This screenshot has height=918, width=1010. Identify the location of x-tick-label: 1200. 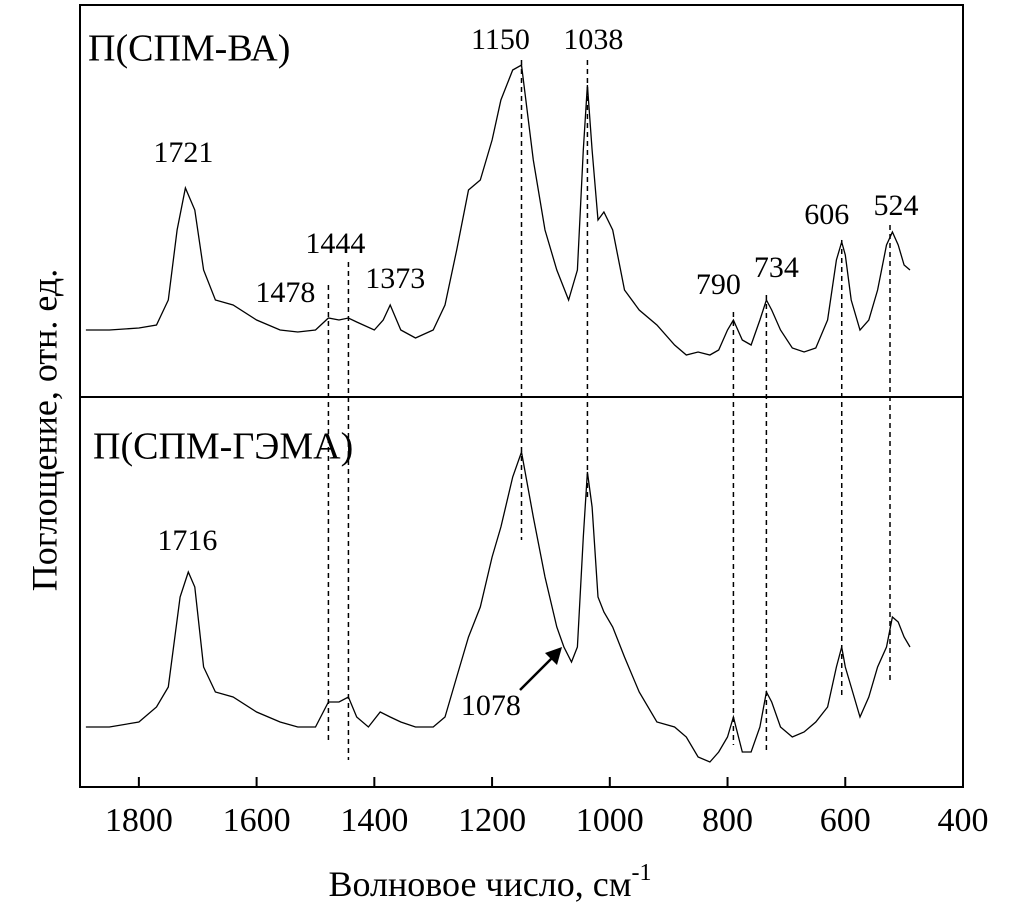
(492, 820).